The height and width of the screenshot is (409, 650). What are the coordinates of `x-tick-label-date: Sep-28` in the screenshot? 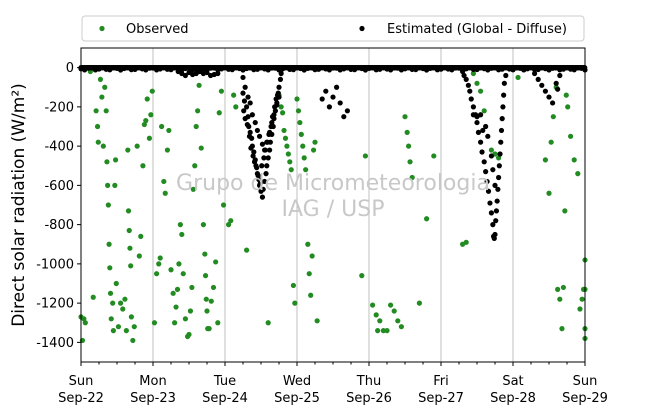 It's located at (513, 398).